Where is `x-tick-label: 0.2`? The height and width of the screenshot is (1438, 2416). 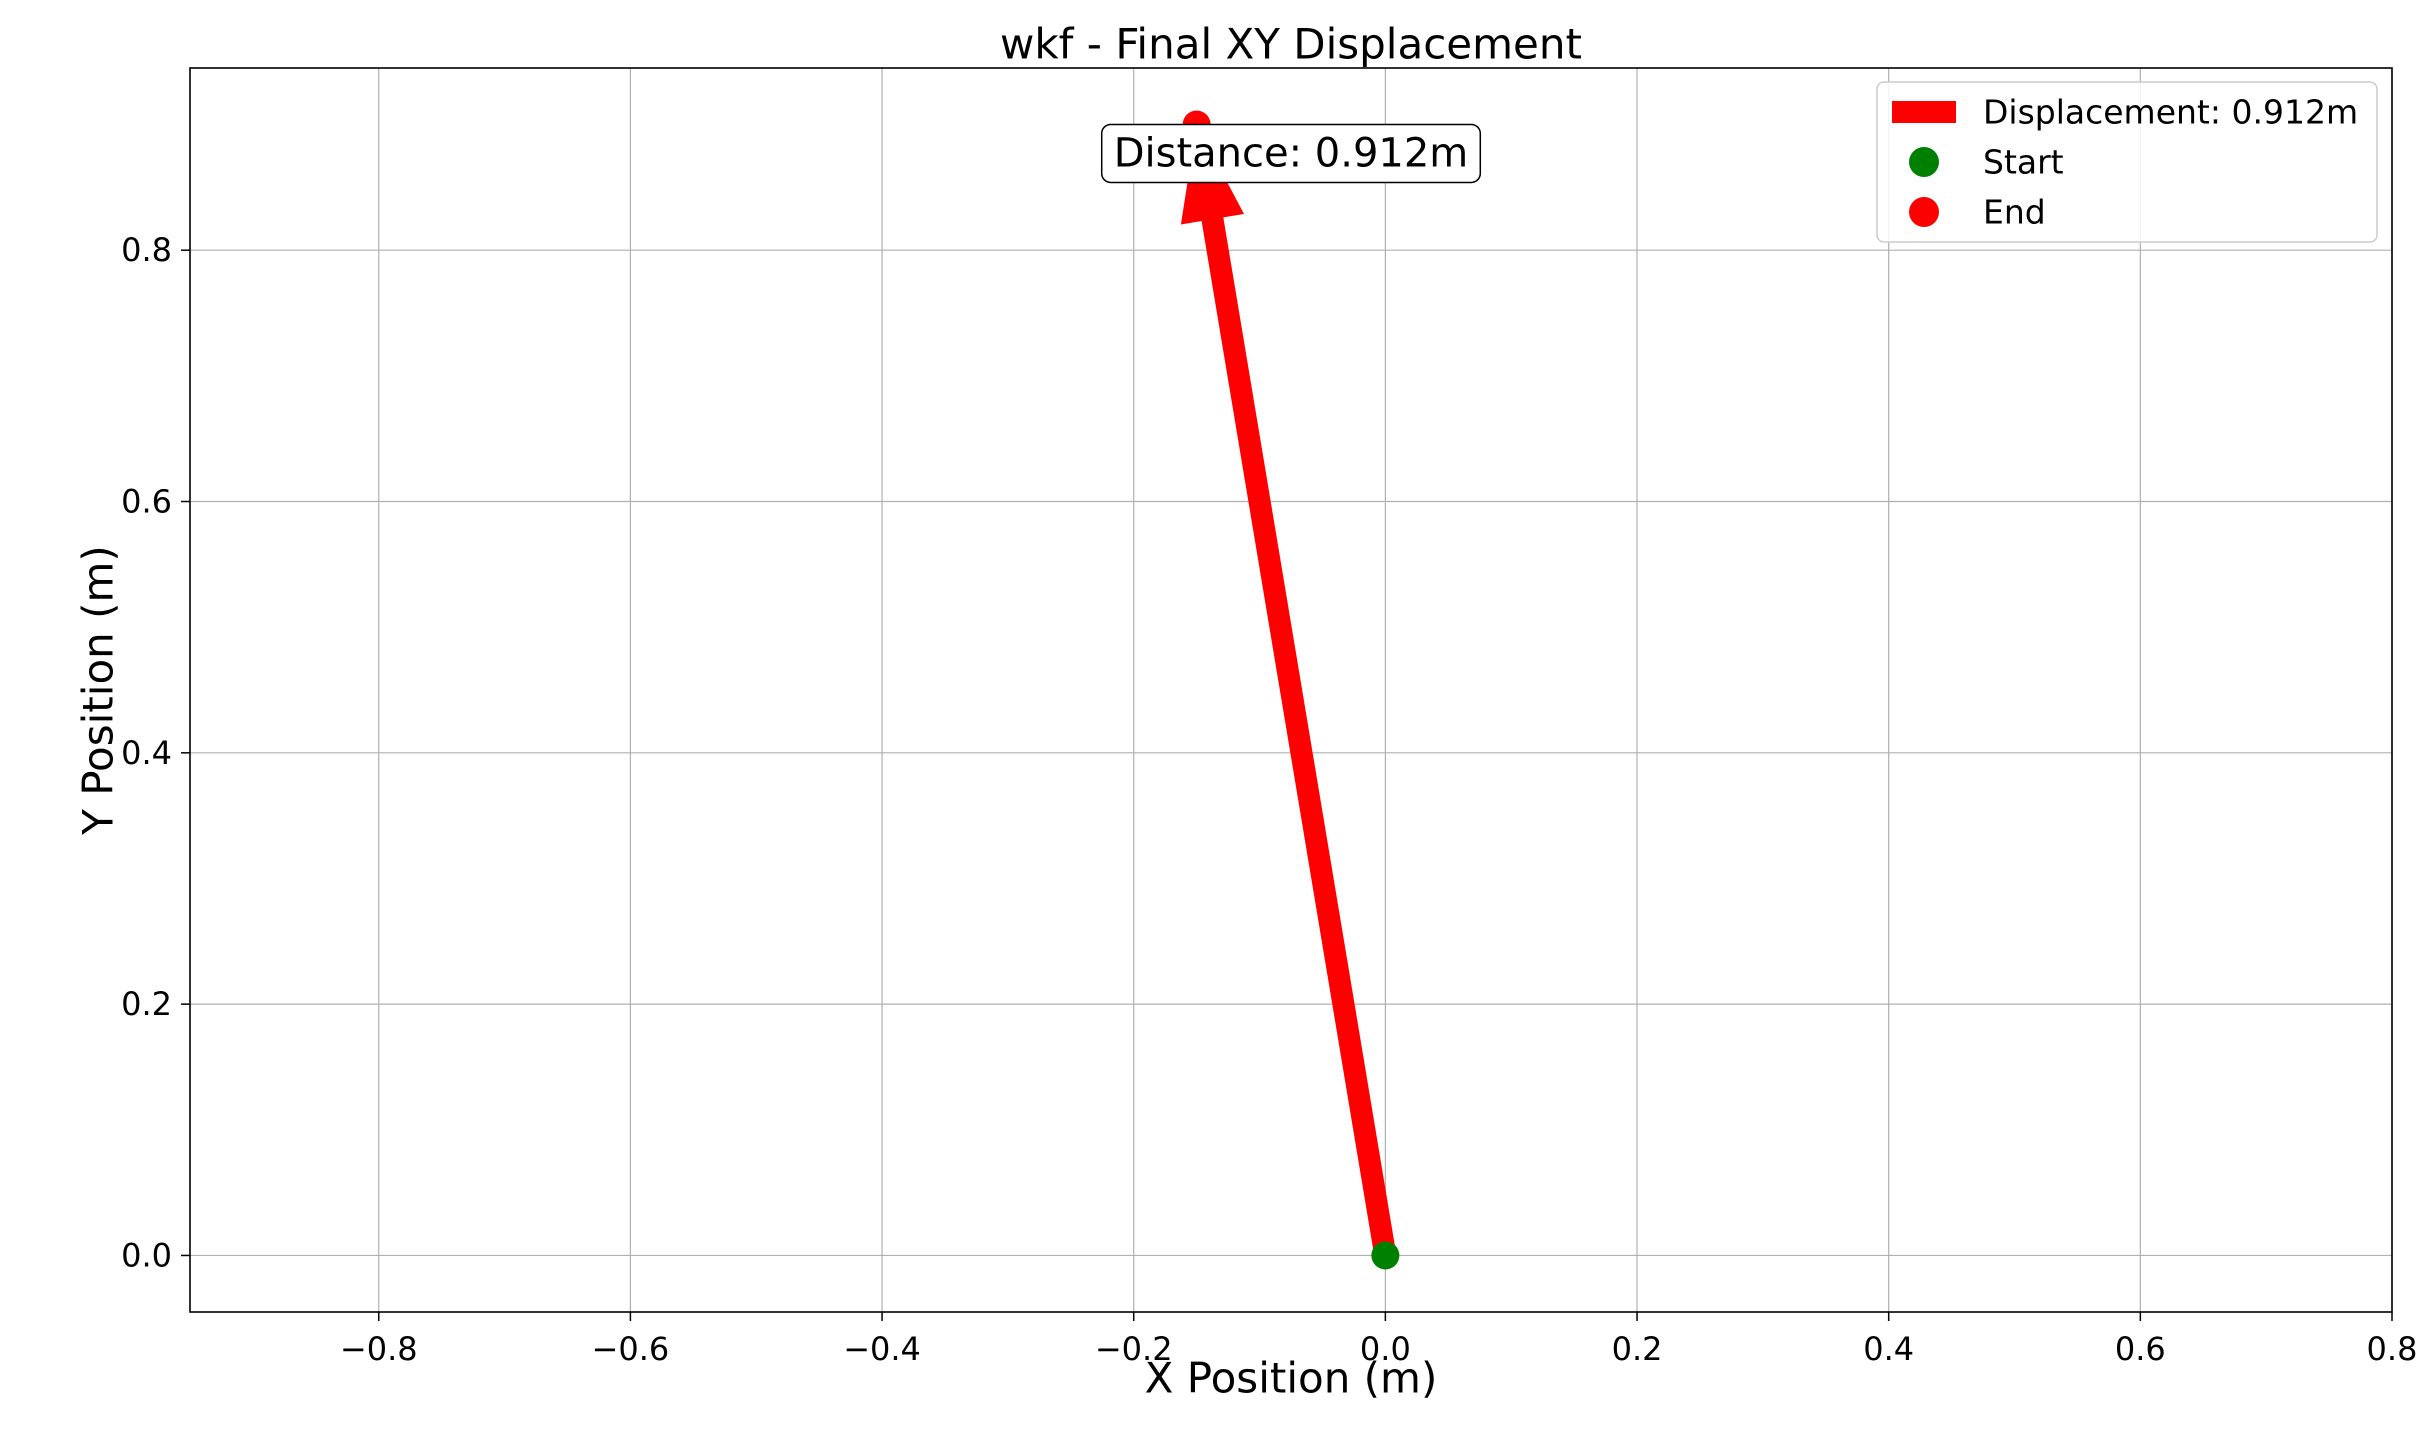
x-tick-label: 0.2 is located at coordinates (1637, 1349).